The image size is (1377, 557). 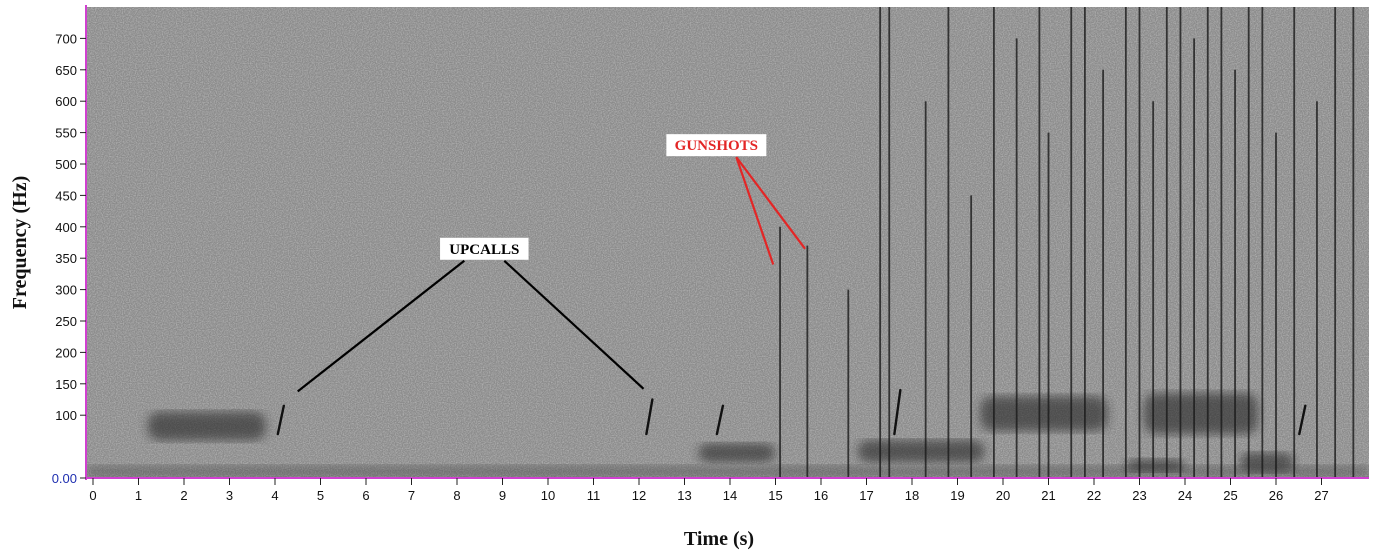 I want to click on x-tick-label: 20, so click(x=1003, y=495).